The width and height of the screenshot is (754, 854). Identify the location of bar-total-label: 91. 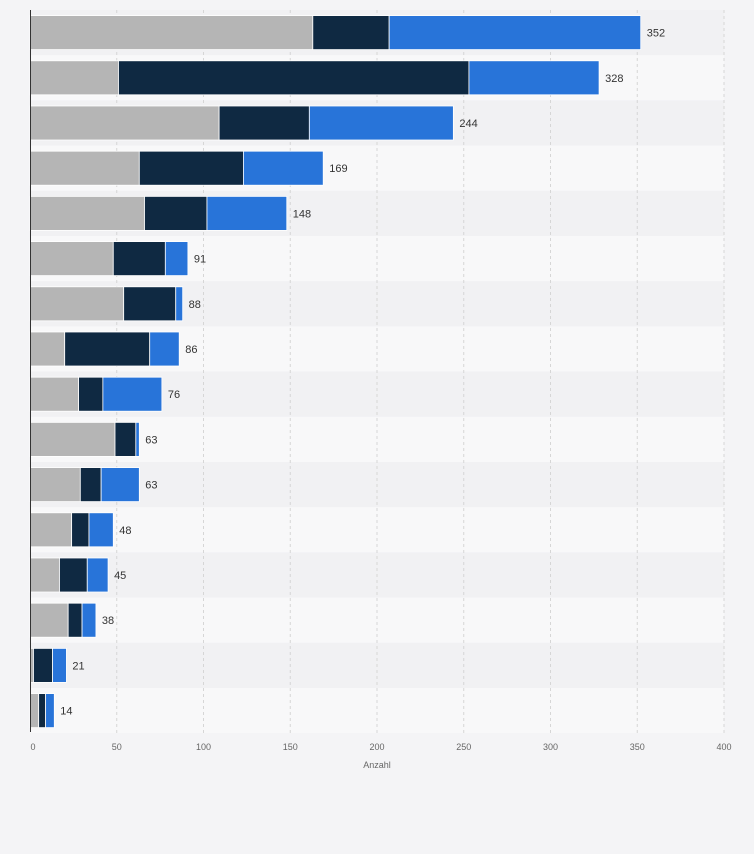
(200, 260).